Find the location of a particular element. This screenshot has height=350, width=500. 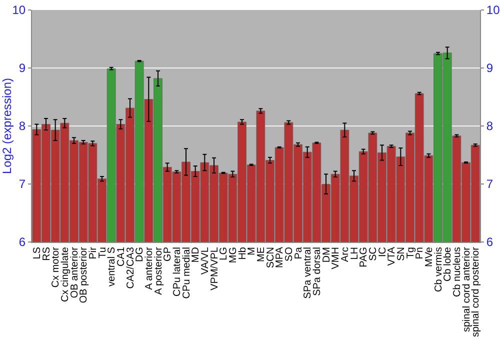

x-tick-label: LG is located at coordinates (224, 253).